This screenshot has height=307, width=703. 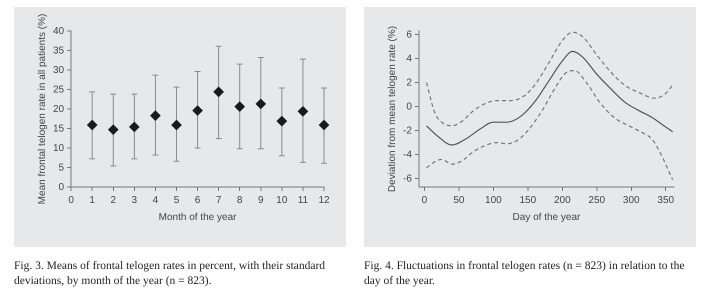 What do you see at coordinates (61, 168) in the screenshot?
I see `y-tick-label: 5` at bounding box center [61, 168].